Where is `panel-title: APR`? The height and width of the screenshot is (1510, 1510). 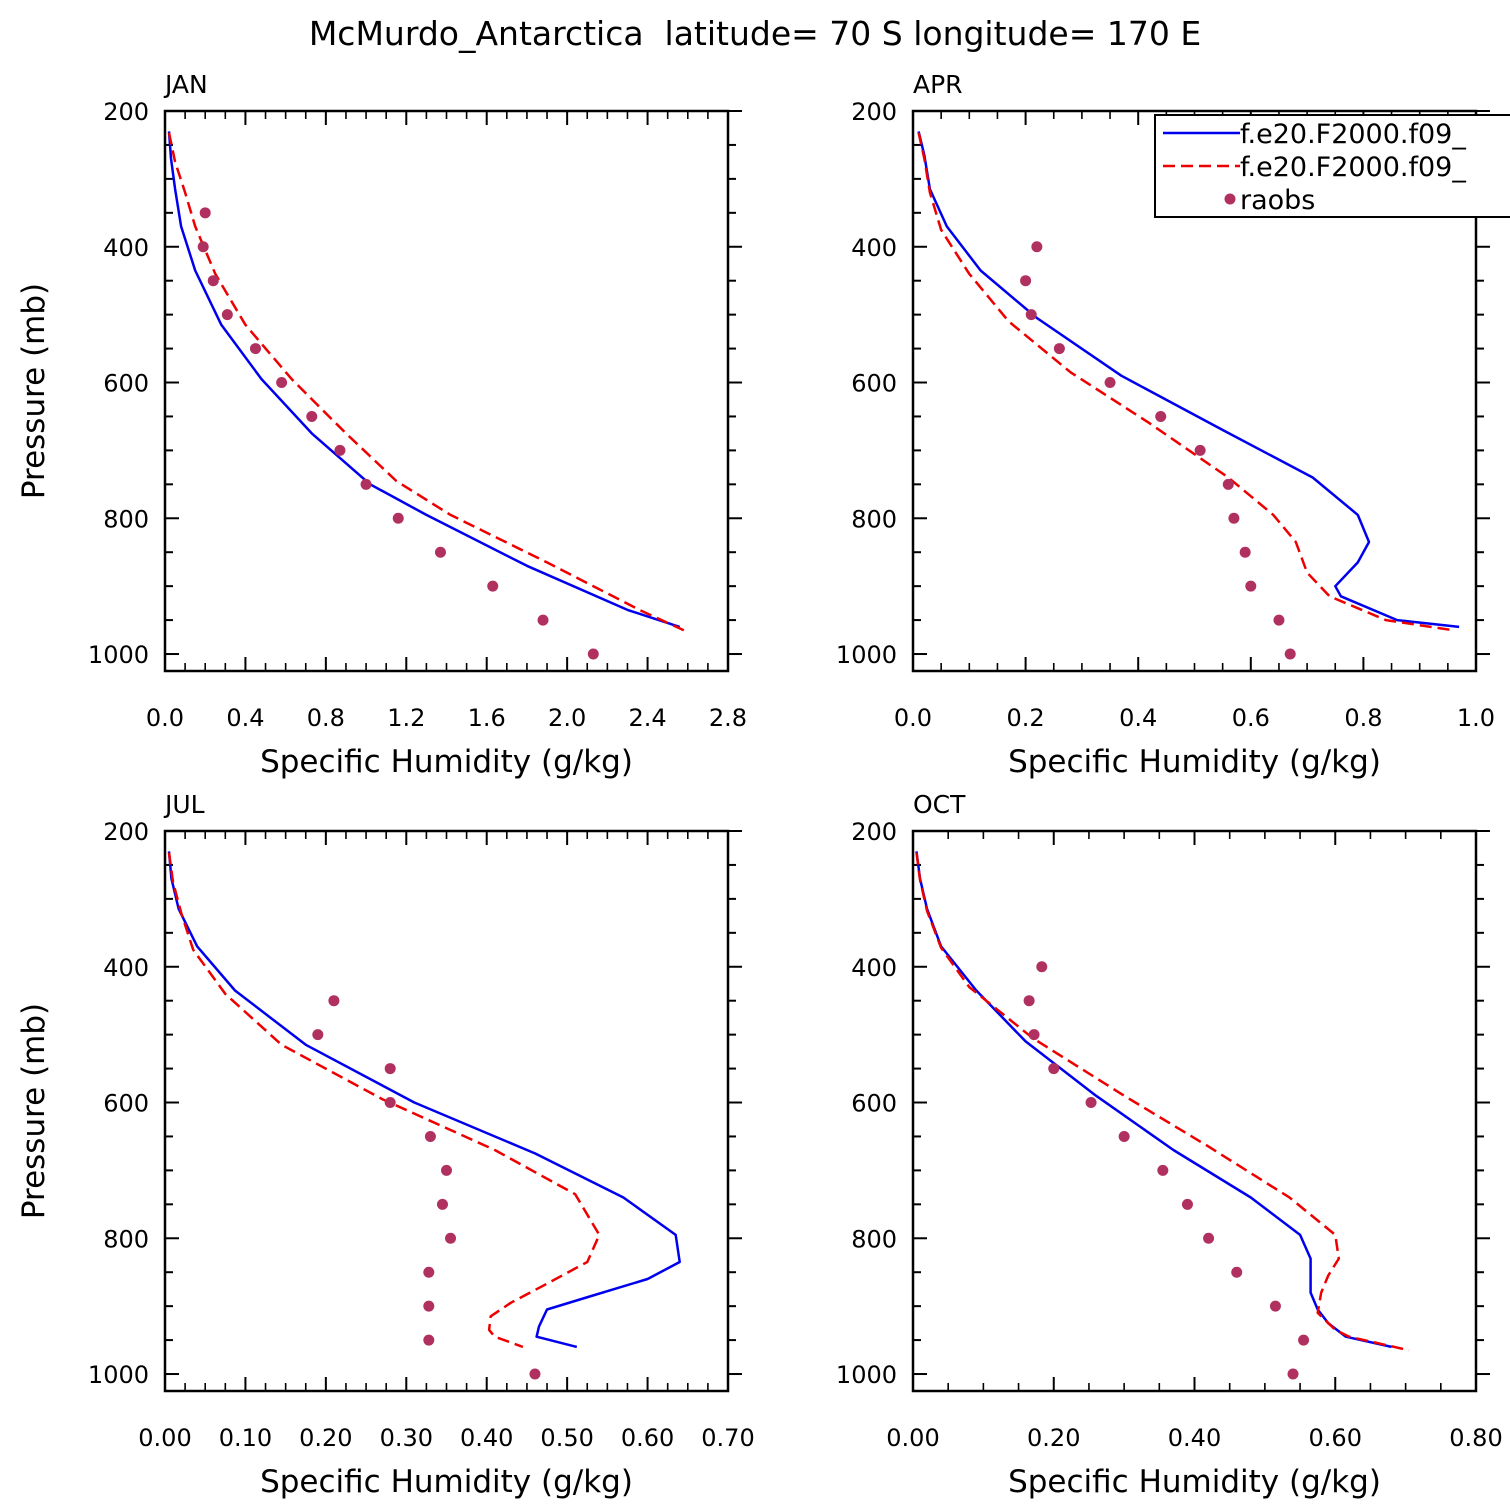
panel-title: APR is located at coordinates (938, 84).